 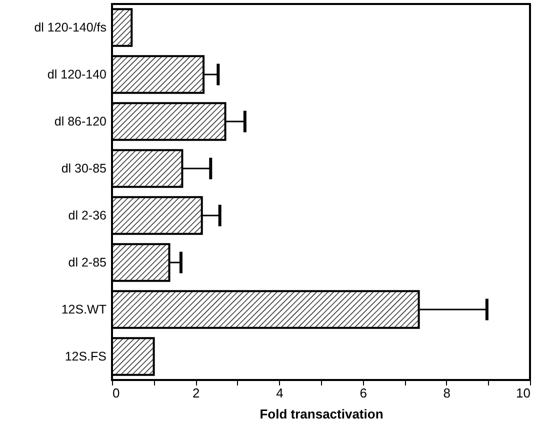 What do you see at coordinates (116, 393) in the screenshot?
I see `x-tick-label: 0` at bounding box center [116, 393].